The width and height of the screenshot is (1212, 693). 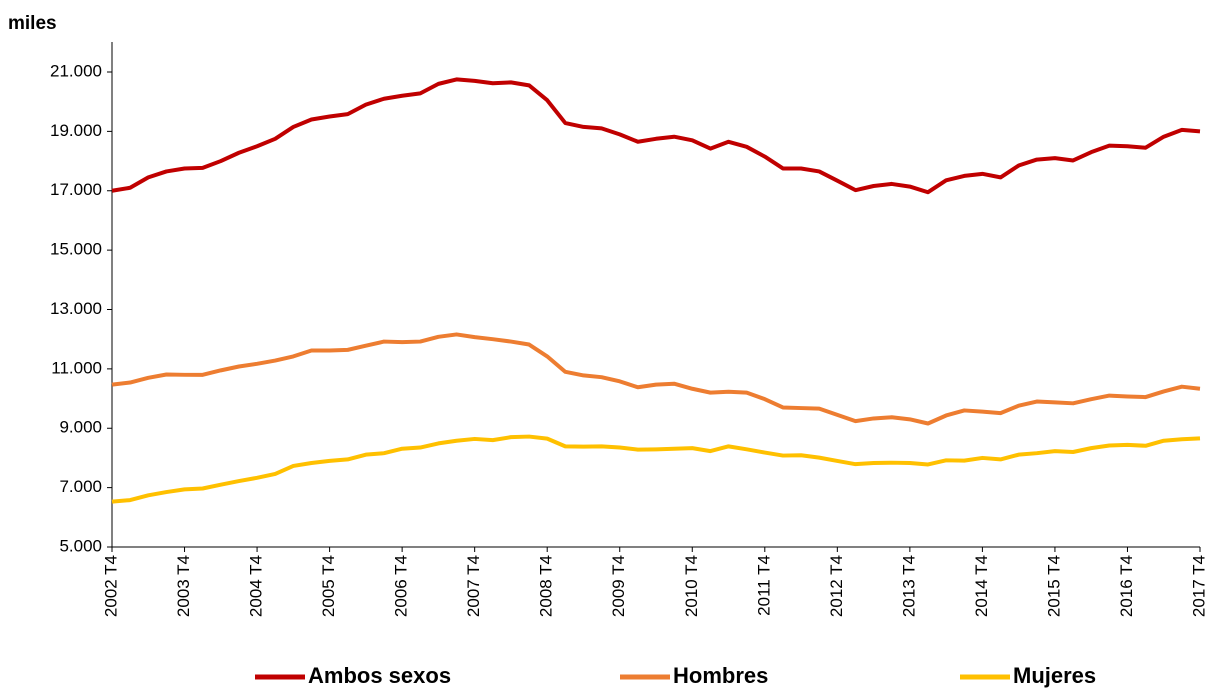 What do you see at coordinates (76, 249) in the screenshot?
I see `y-tick-label: 15.000` at bounding box center [76, 249].